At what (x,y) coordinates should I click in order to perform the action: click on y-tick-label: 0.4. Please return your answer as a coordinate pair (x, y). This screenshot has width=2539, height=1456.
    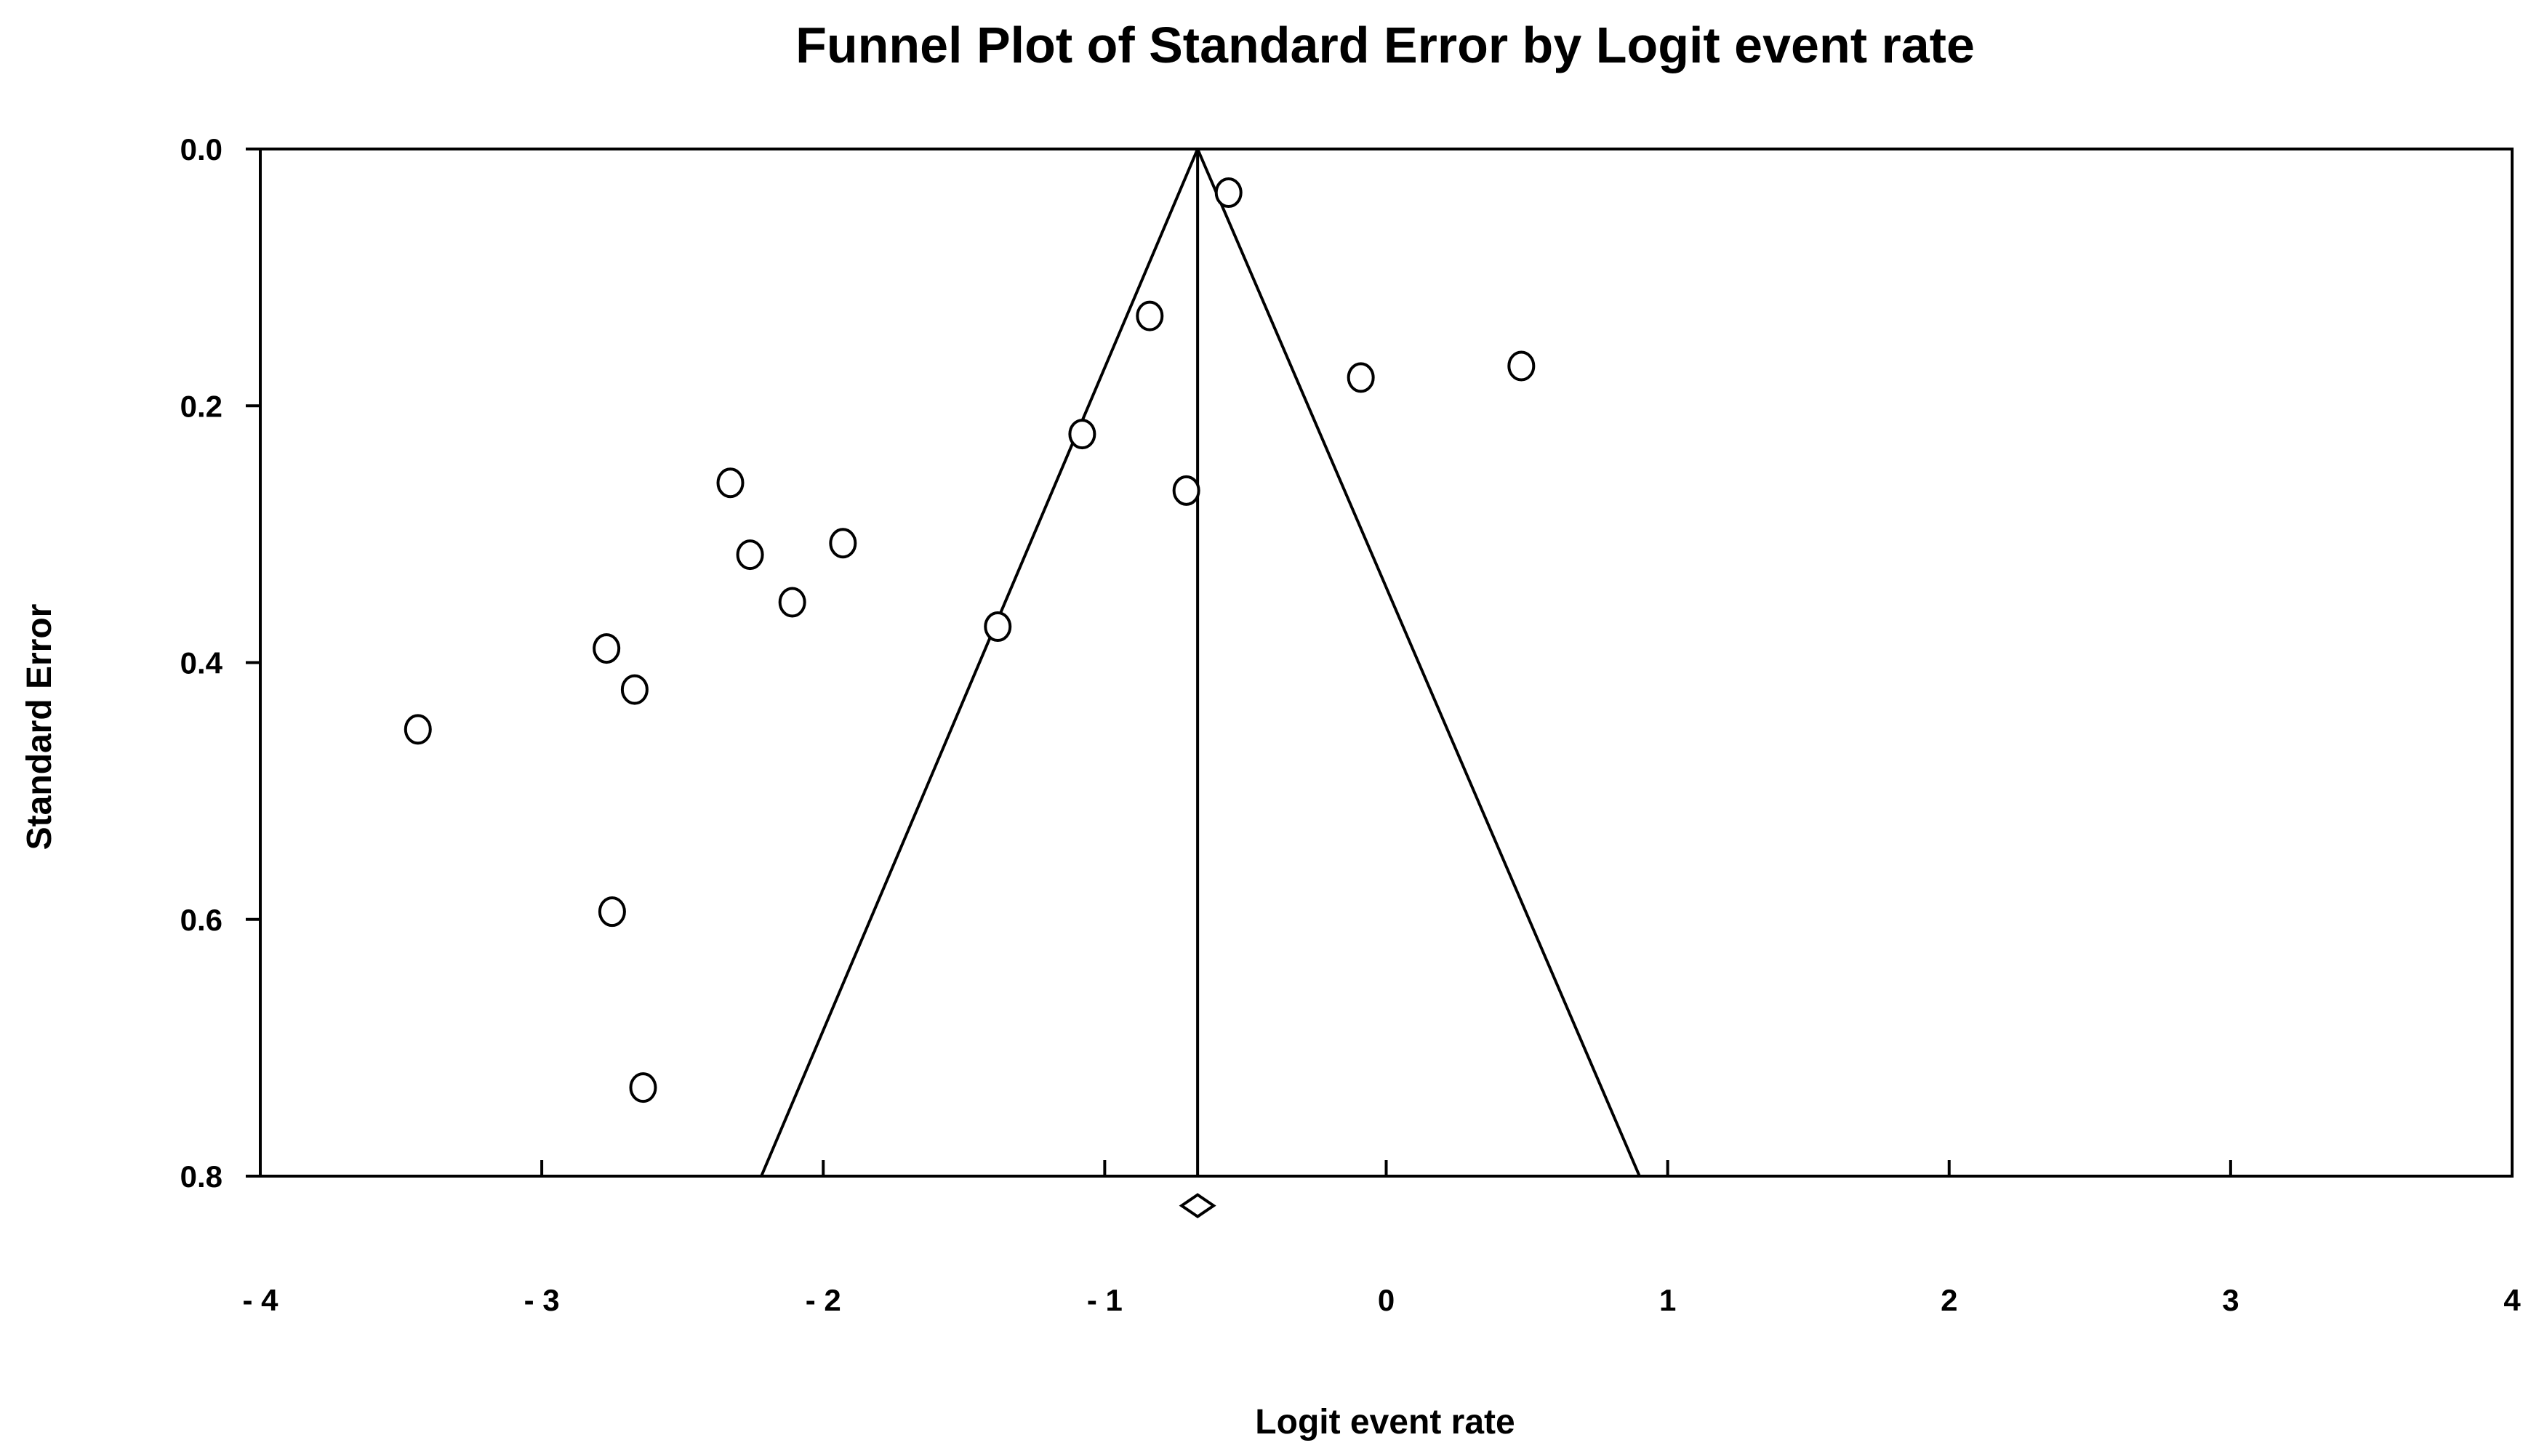
    Looking at the image, I should click on (201, 663).